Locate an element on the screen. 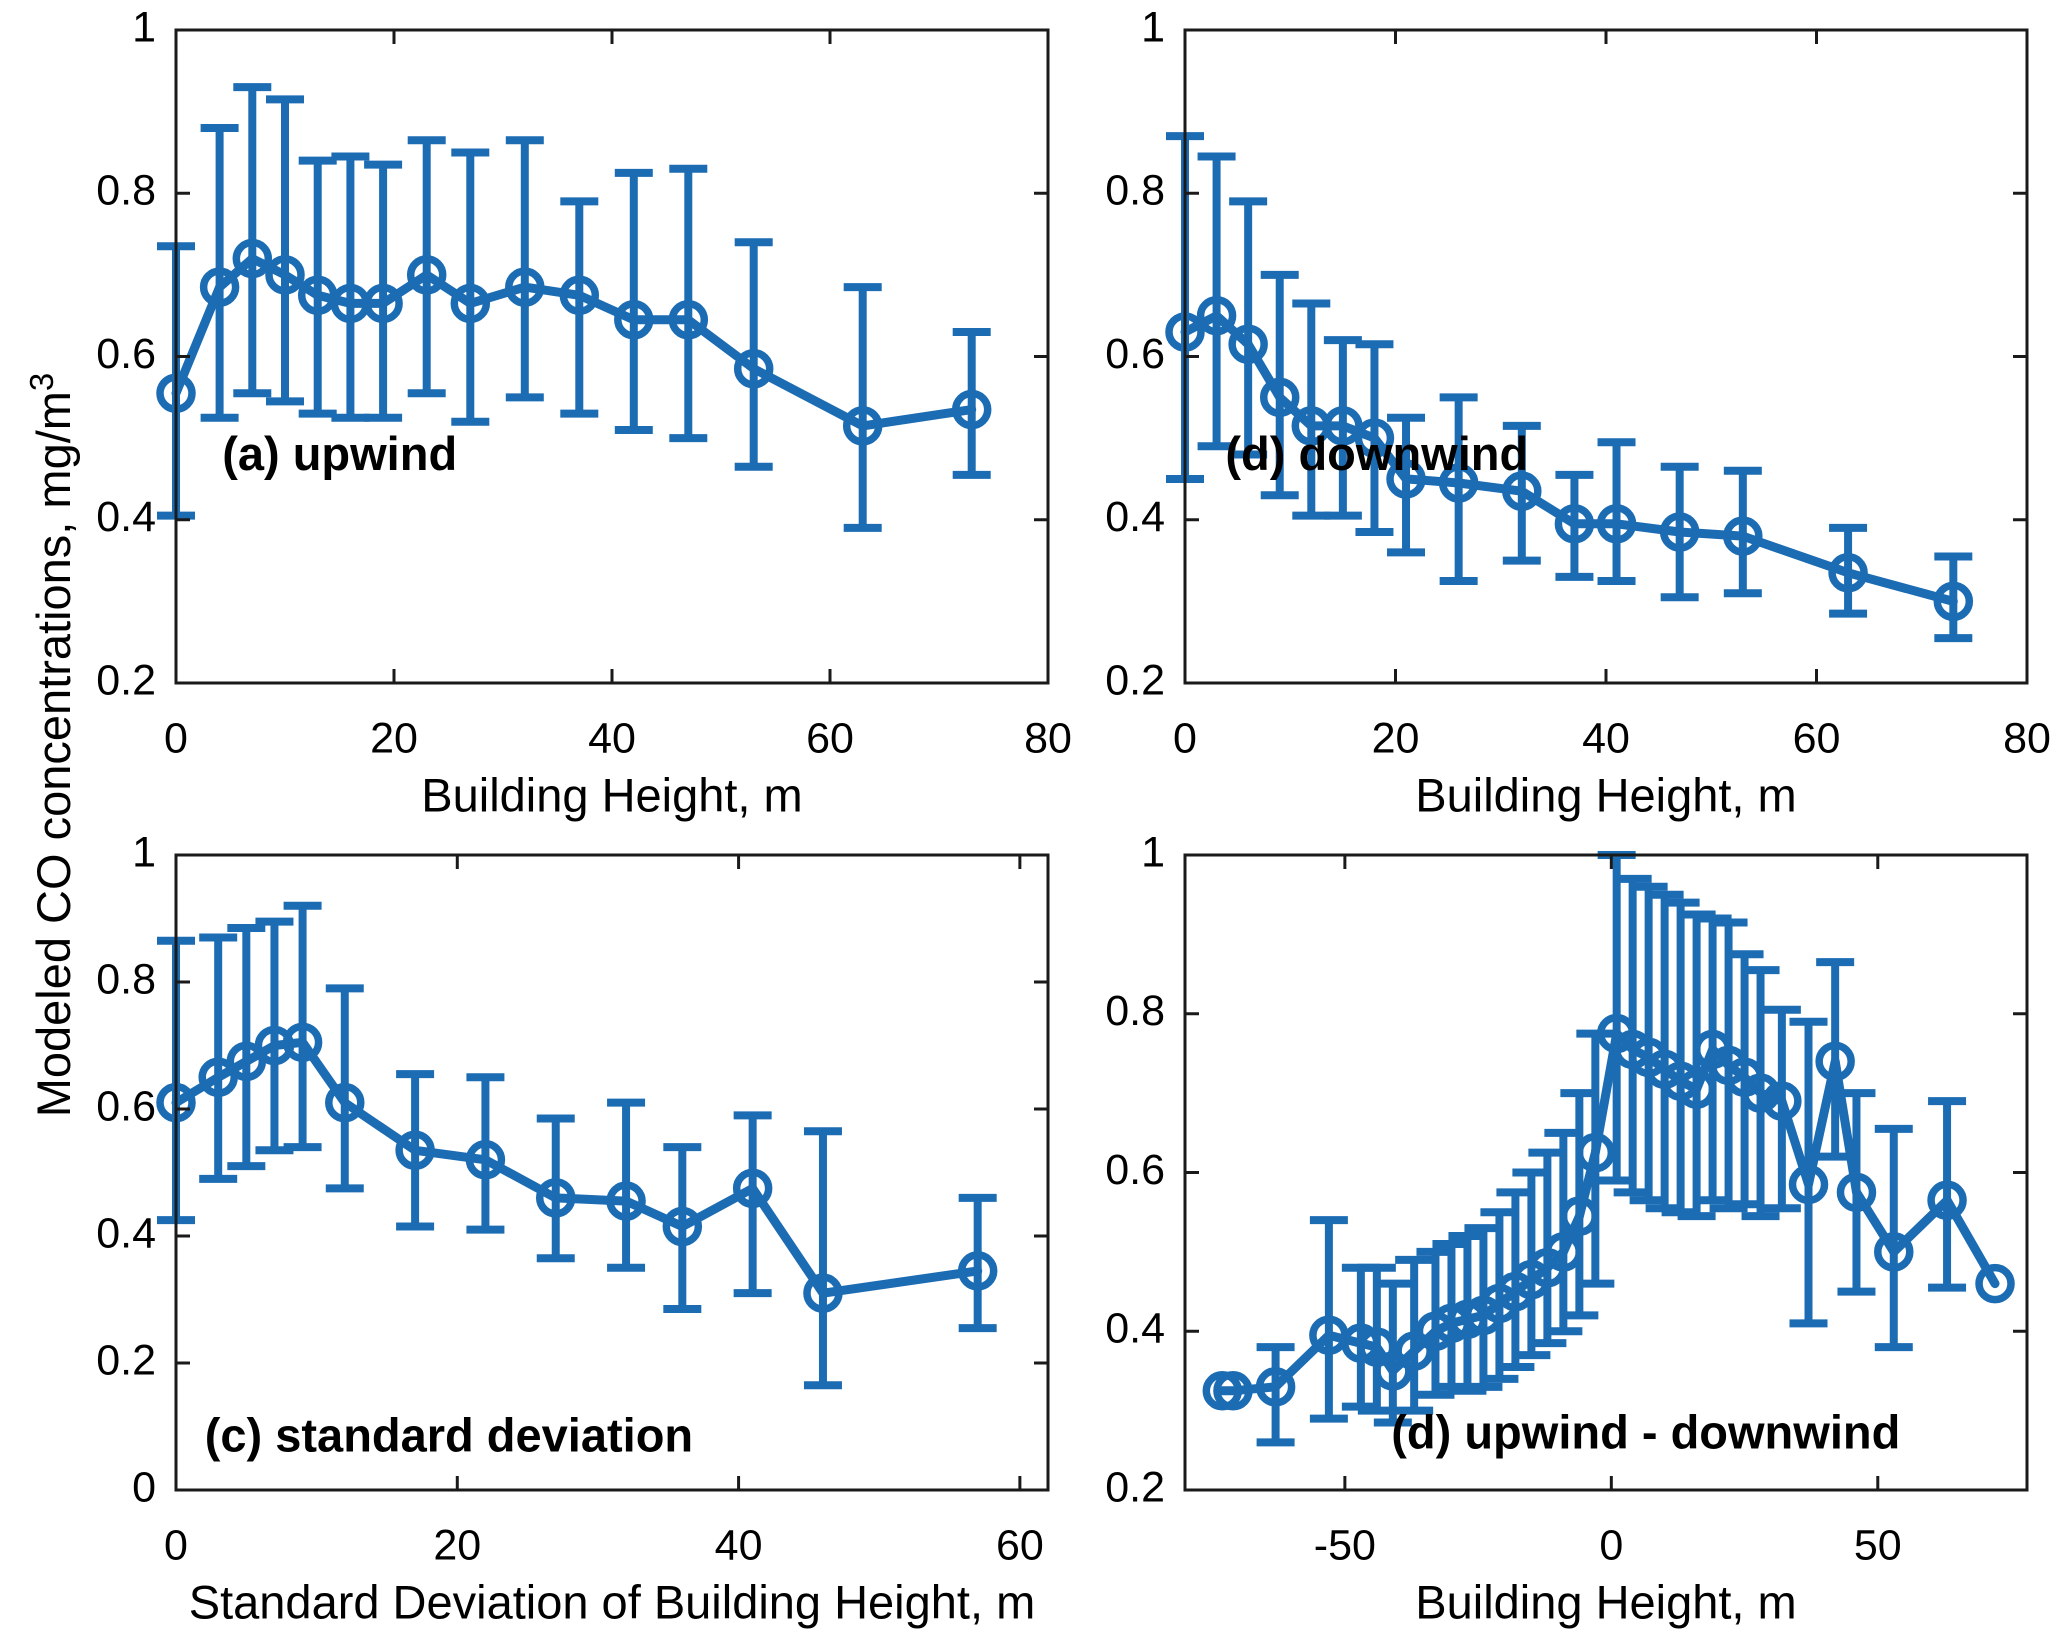 This screenshot has height=1636, width=2067. x-axis-label: Standard Deviation of Building Height, m is located at coordinates (612, 1601).